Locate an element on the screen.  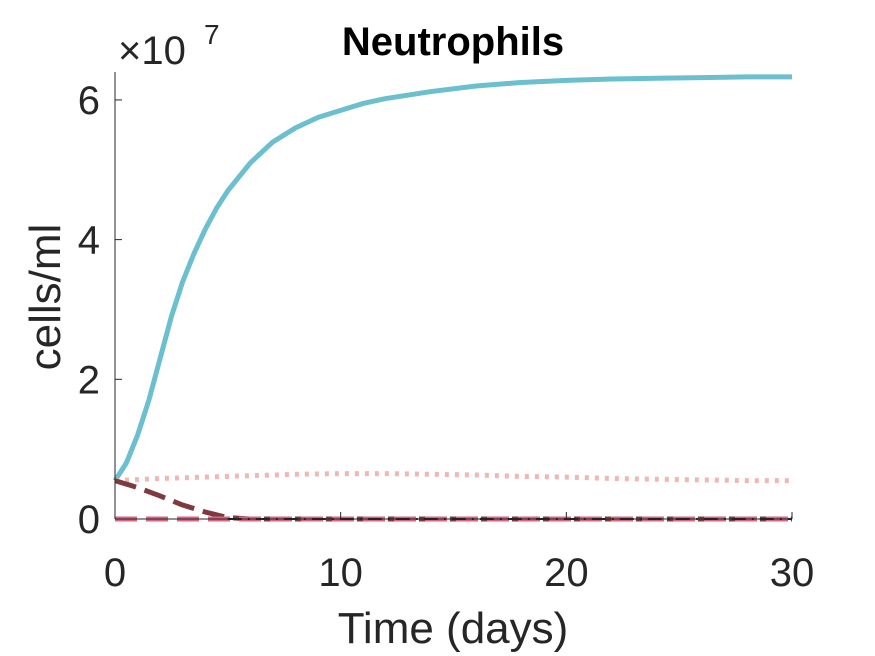
y-multiplier-base: ×10 is located at coordinates (152, 51).